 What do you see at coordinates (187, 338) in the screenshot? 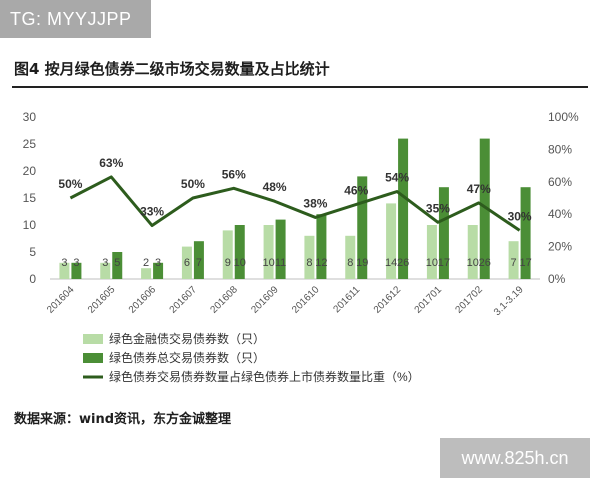
I see `legend-label-financial: 绿色金融债交易债券数（只）` at bounding box center [187, 338].